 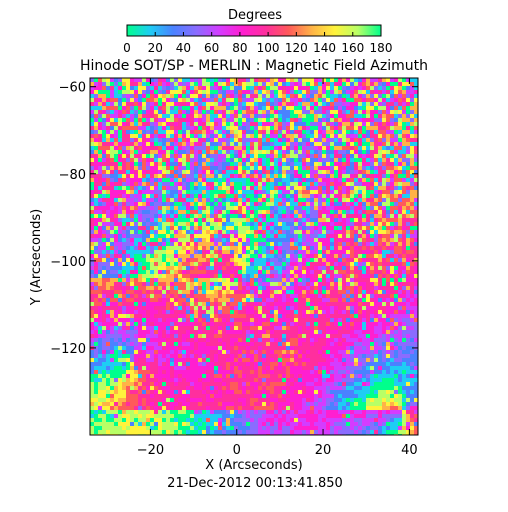 I want to click on y-tick-label: −100, so click(x=68, y=262).